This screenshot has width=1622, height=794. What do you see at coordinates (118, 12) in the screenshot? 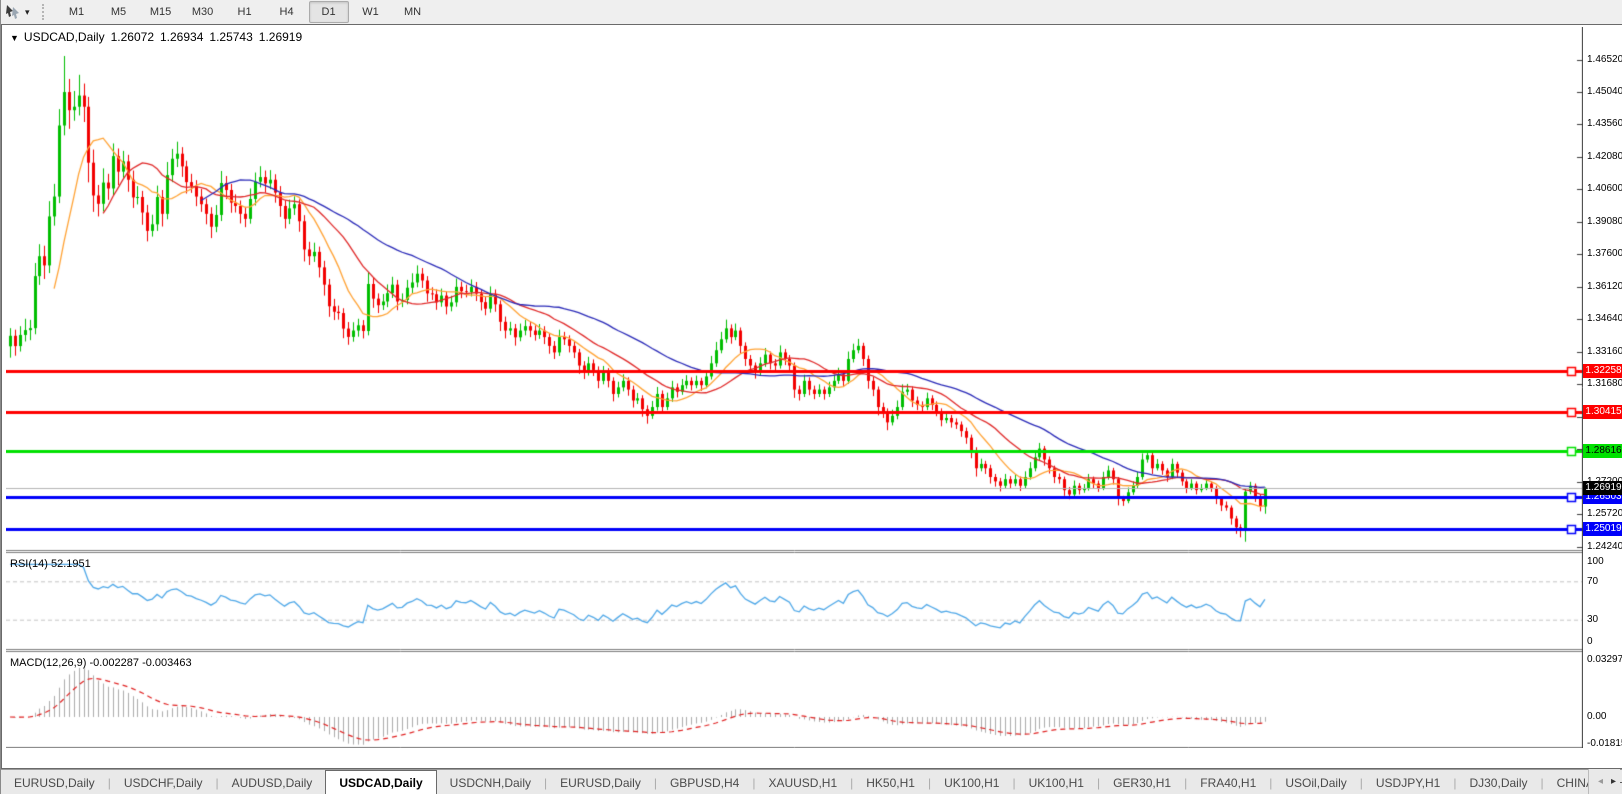
I see `timeframe-button-m5: M5` at bounding box center [118, 12].